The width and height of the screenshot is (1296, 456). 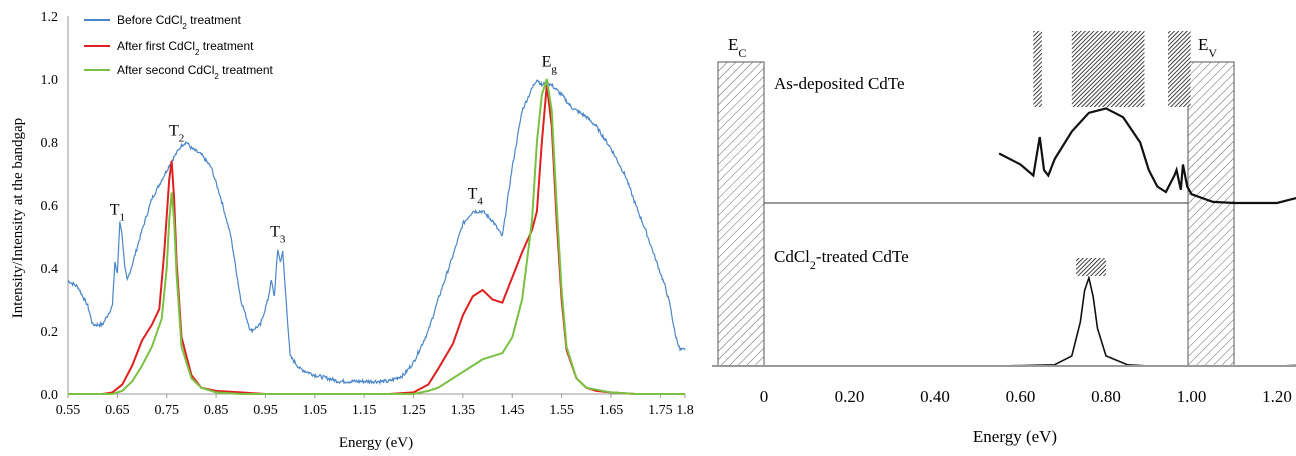 What do you see at coordinates (1106, 396) in the screenshot?
I see `right-x-tick-label: 0.80` at bounding box center [1106, 396].